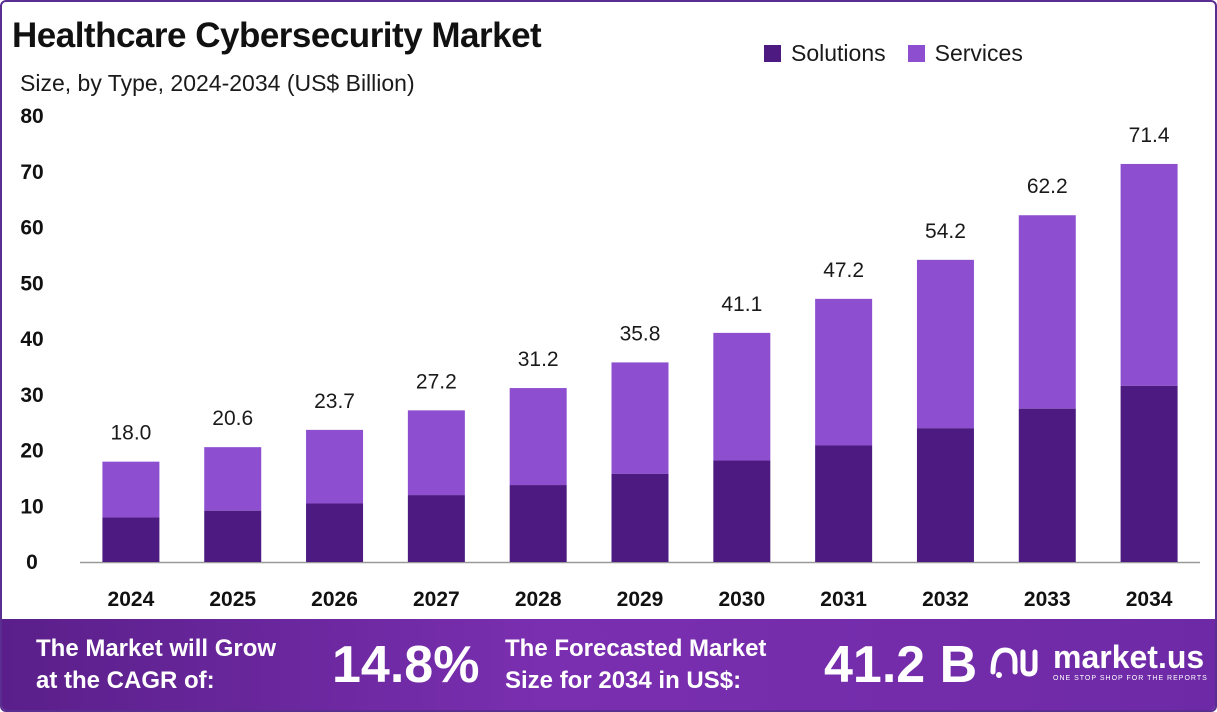 Image resolution: width=1217 pixels, height=712 pixels. I want to click on y-tick-label: 60, so click(31, 228).